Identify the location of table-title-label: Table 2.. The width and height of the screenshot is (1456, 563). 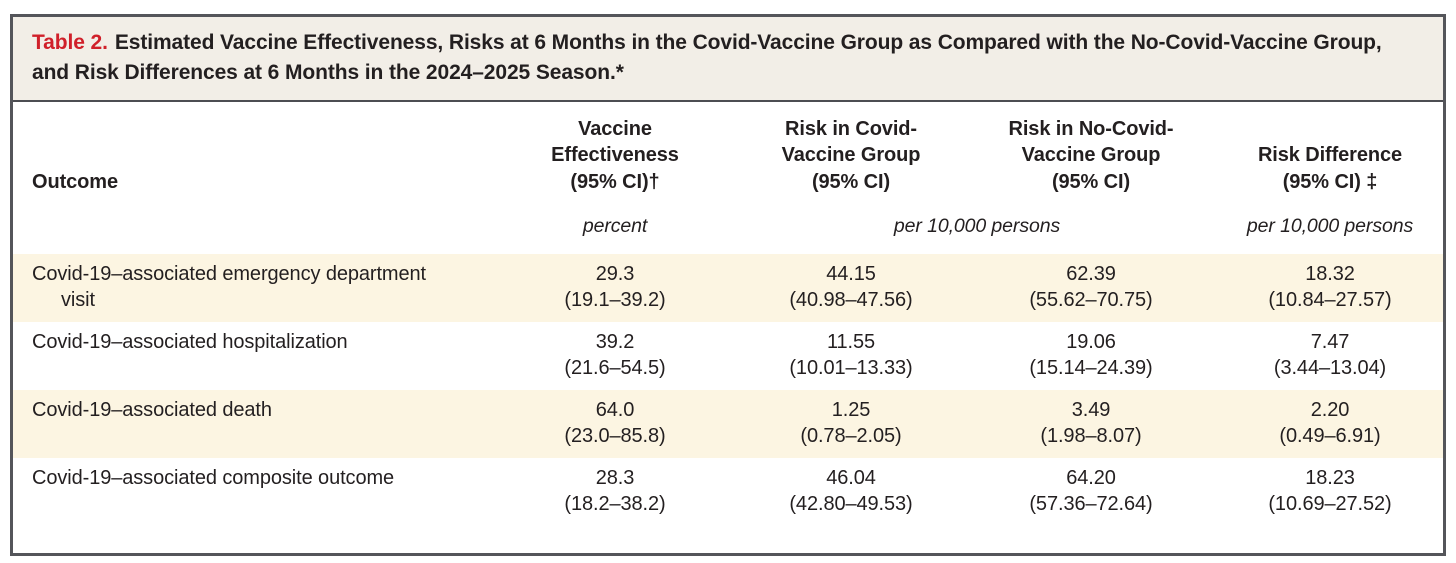
(70, 42).